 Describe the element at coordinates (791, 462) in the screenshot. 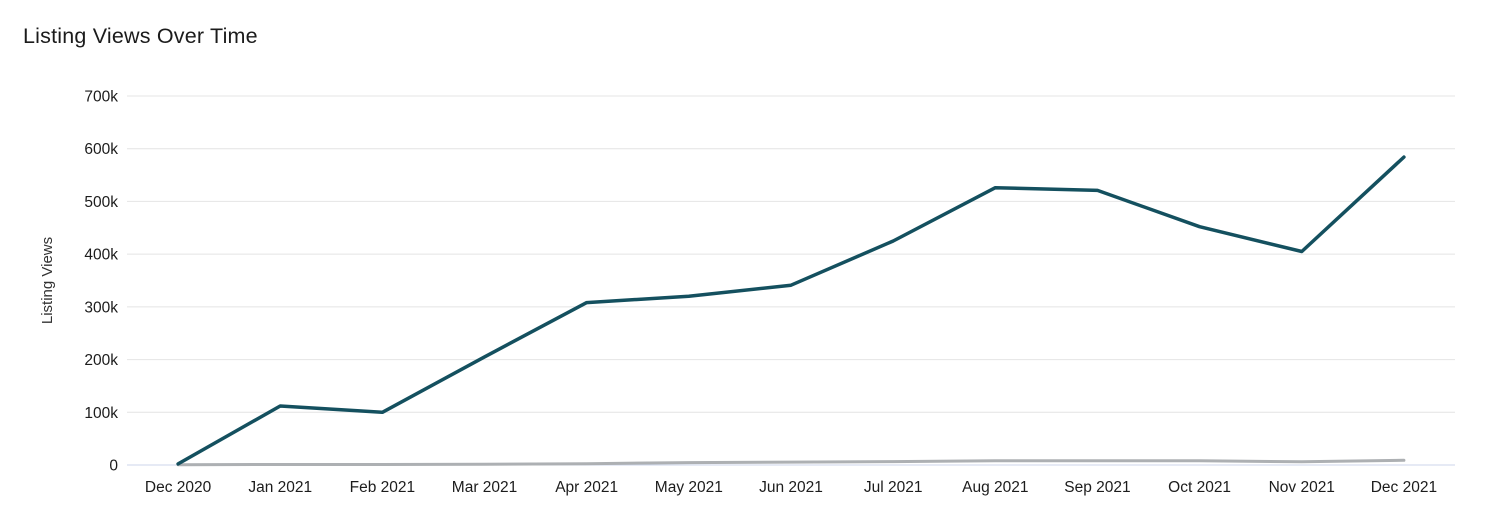

I see `secondary-line` at that location.